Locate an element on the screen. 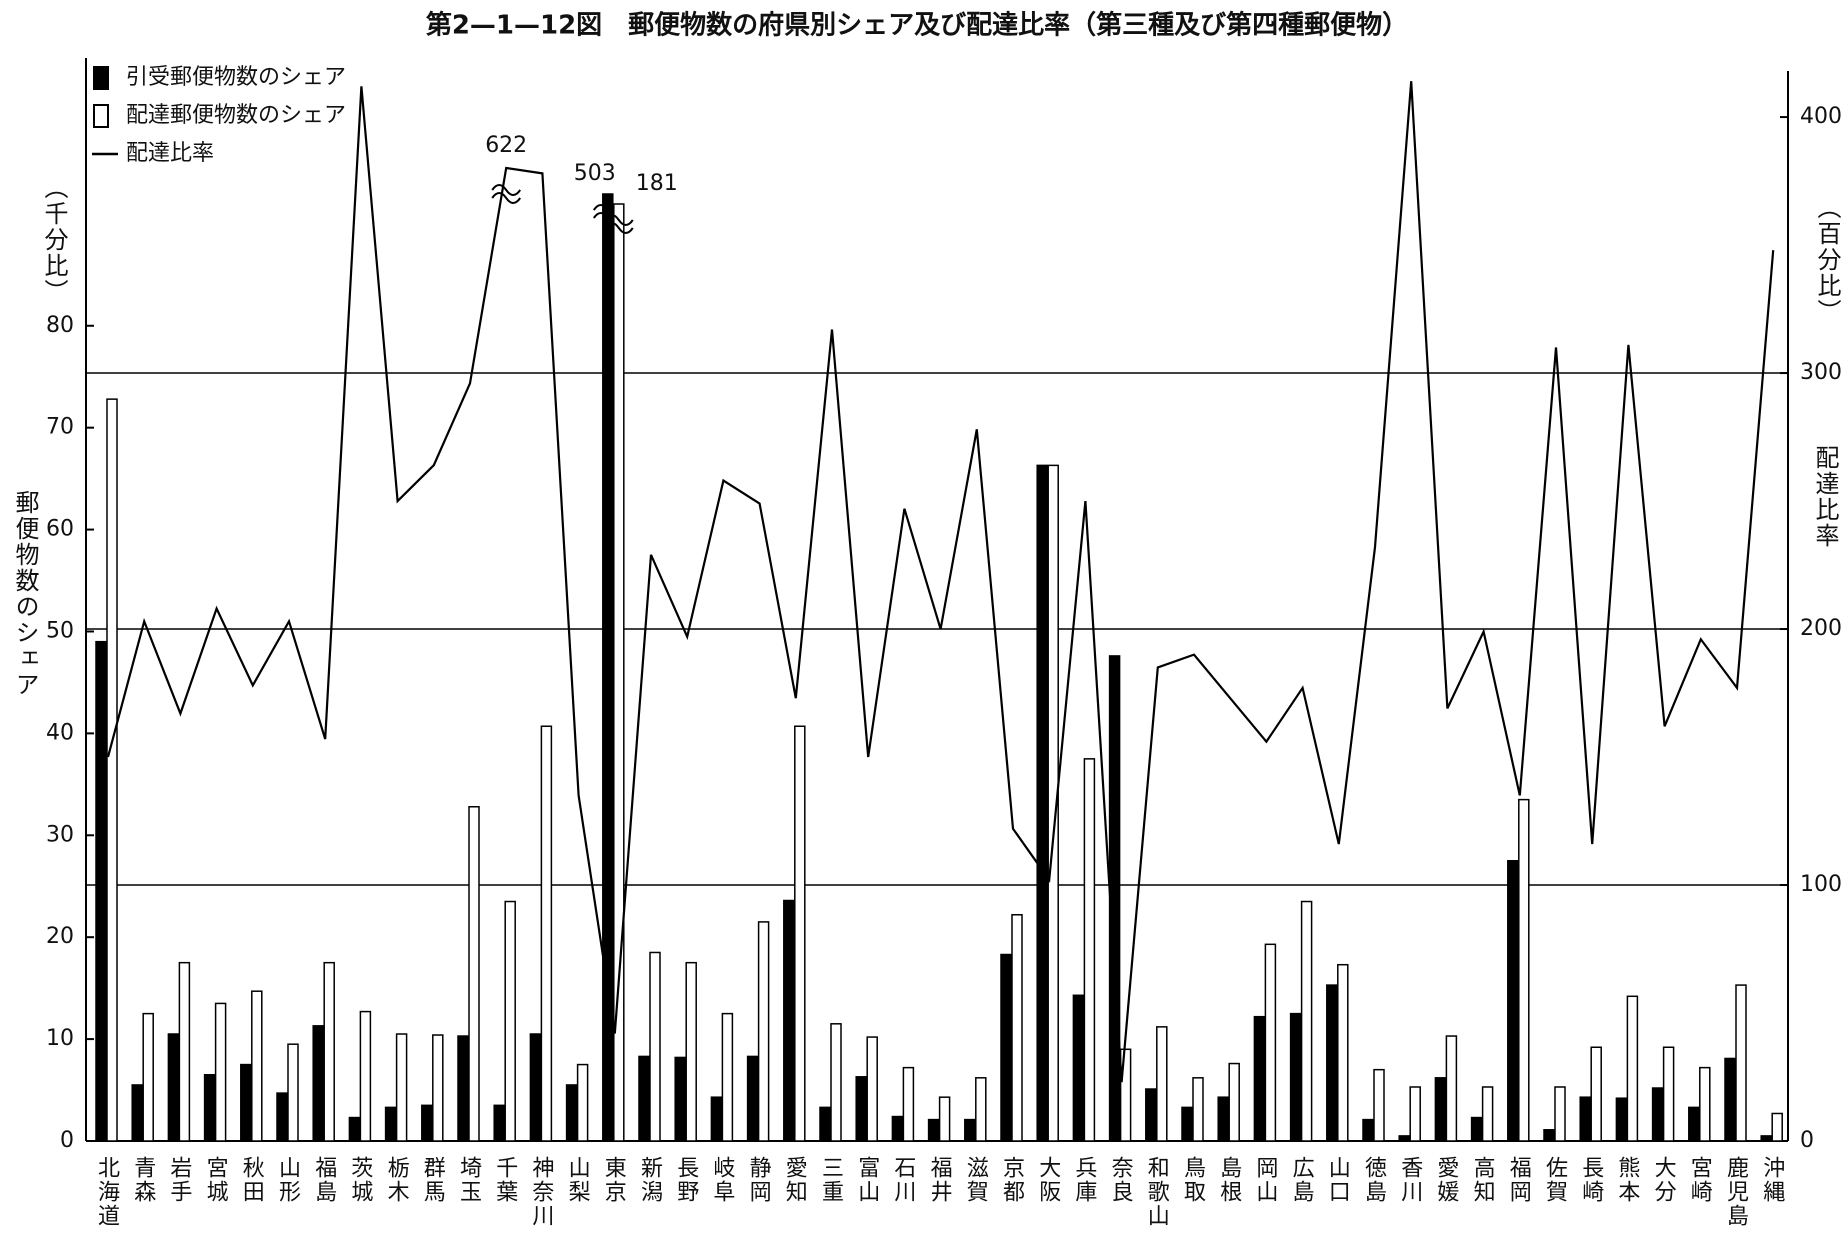 The height and width of the screenshot is (1253, 1844). x-tick-label: 千葉 is located at coordinates (505, 1180).